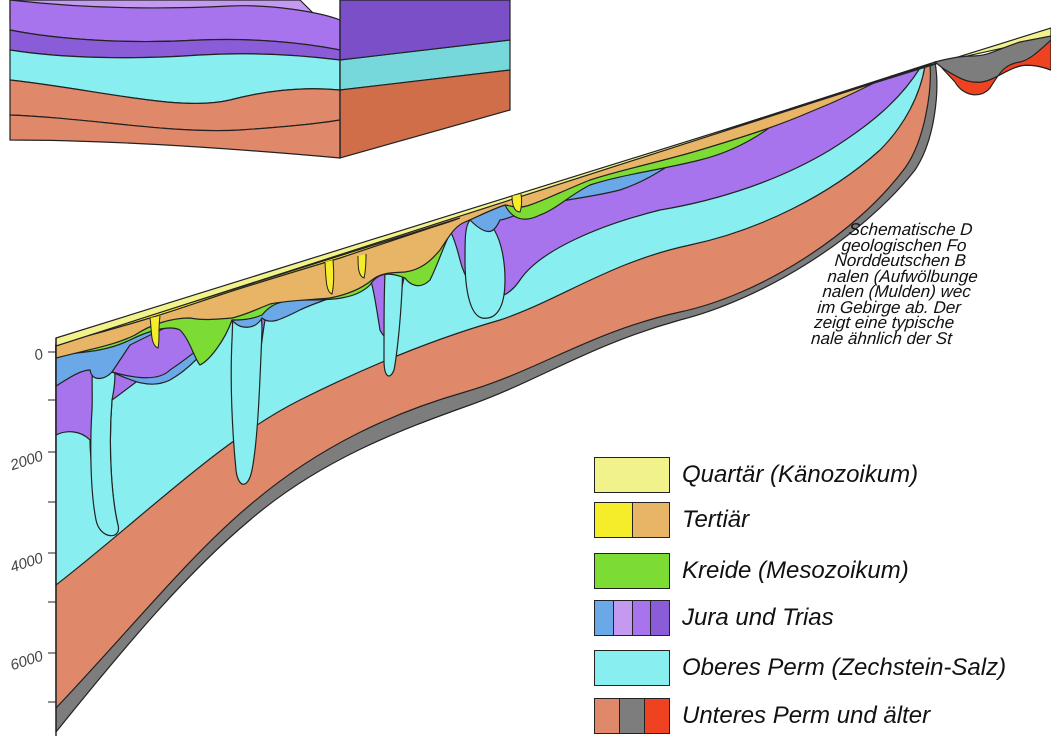 This screenshot has height=736, width=1051. I want to click on depth-axis: 0 2000 4000 6000, so click(31, 524).